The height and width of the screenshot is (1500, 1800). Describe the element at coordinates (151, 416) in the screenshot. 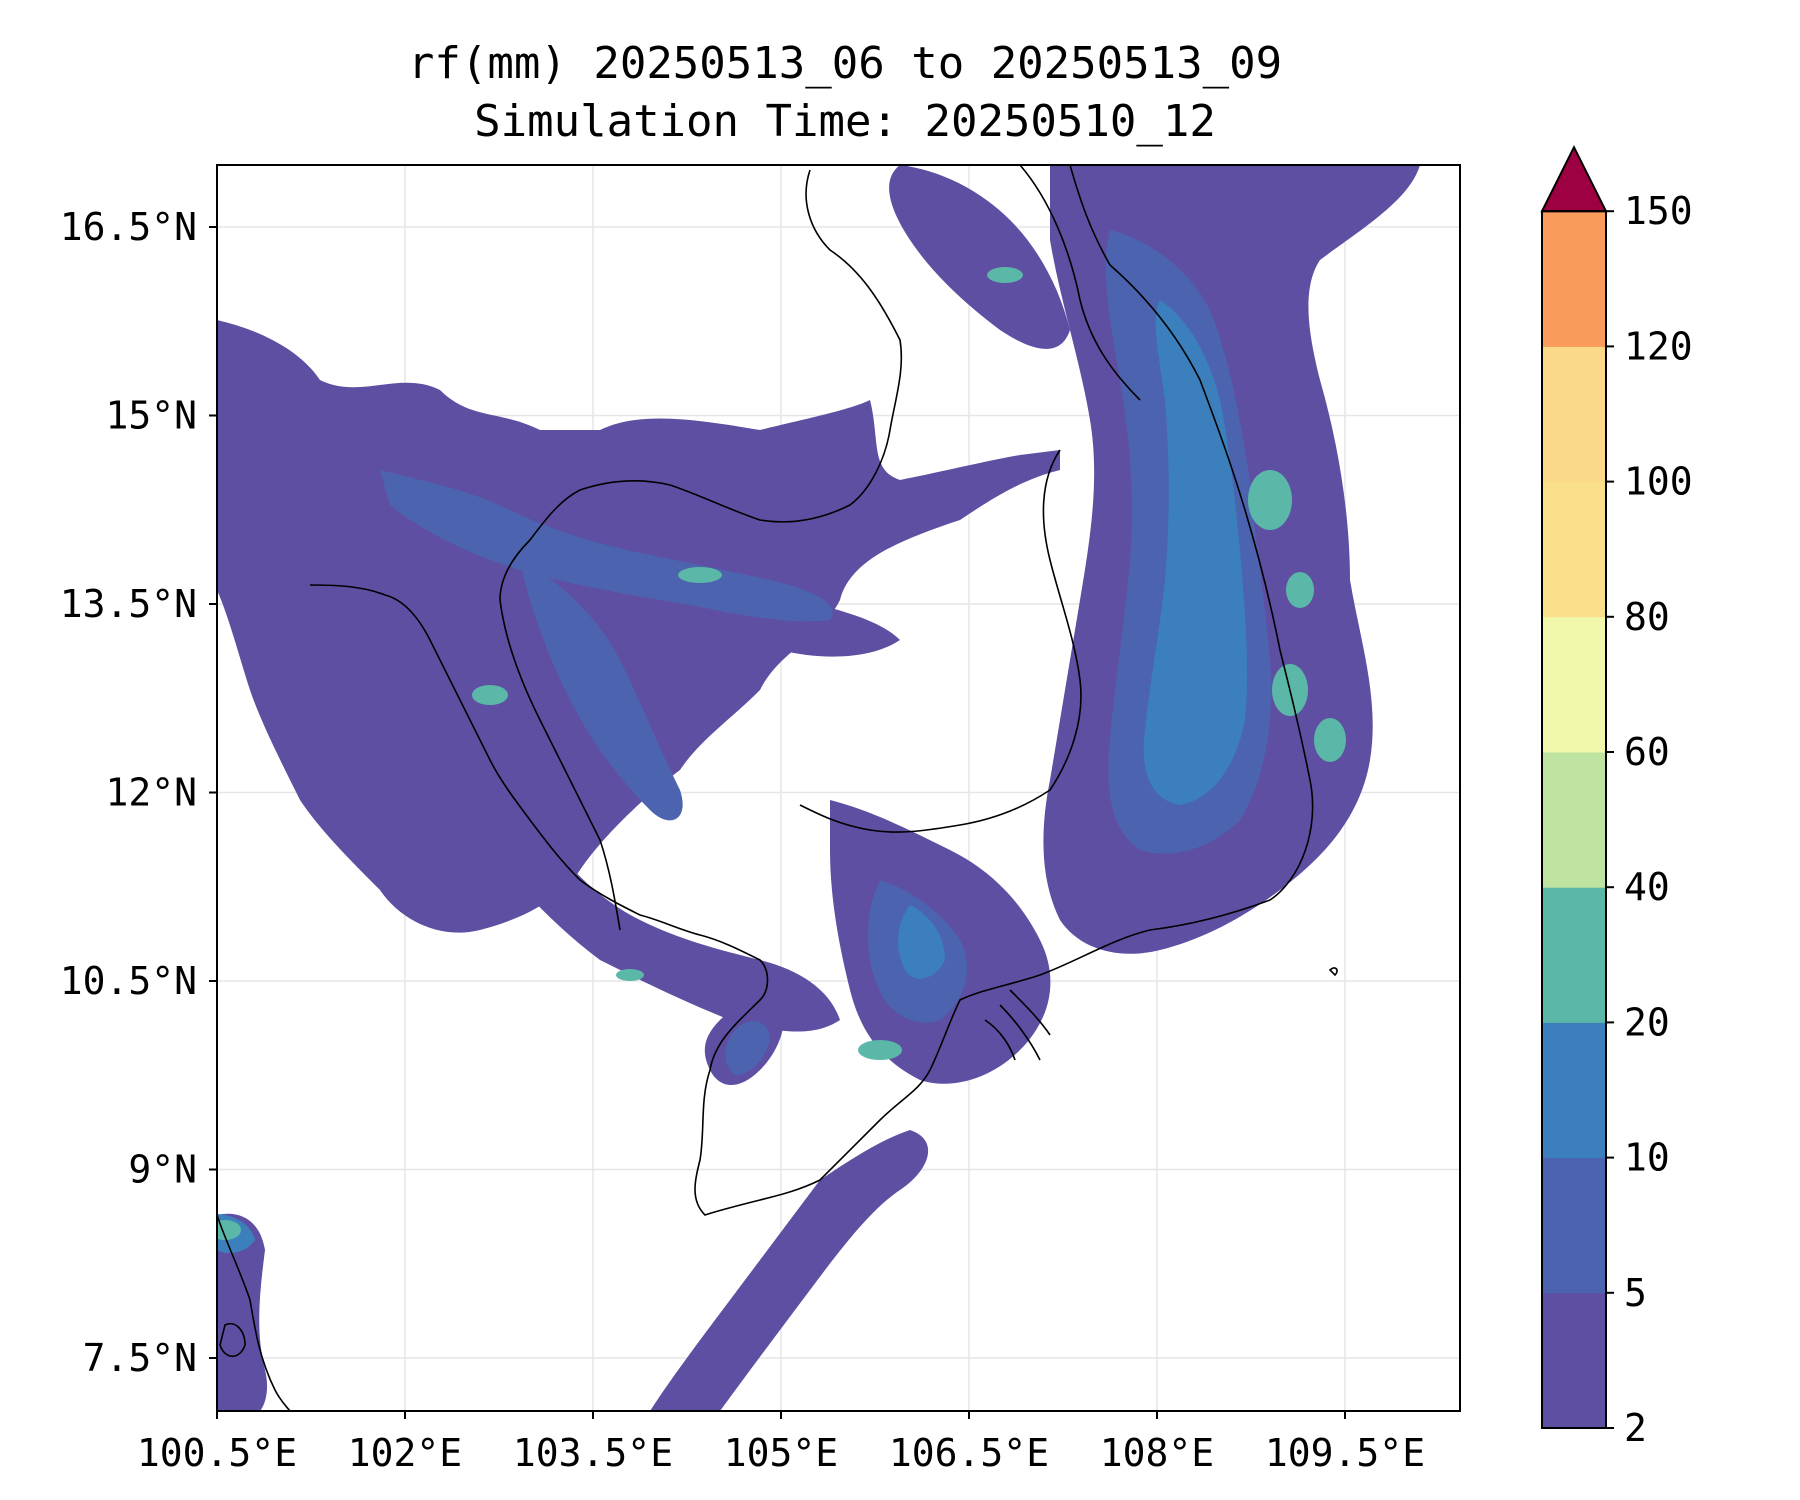

I see `lat-tick-label: 15°N` at that location.